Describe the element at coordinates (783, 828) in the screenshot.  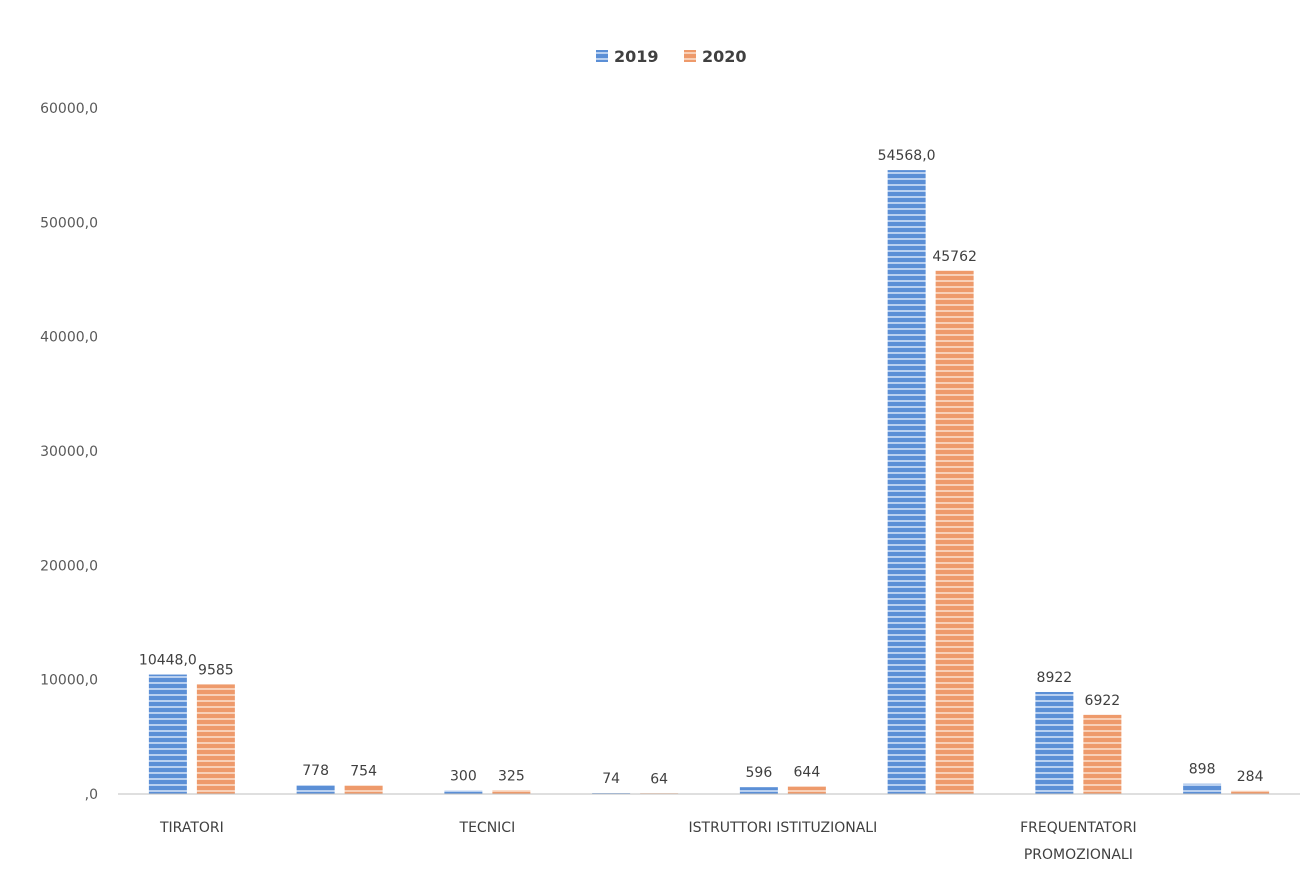
I see `x-tick-label: ISTRUTTORI ISTITUZIONALI` at that location.